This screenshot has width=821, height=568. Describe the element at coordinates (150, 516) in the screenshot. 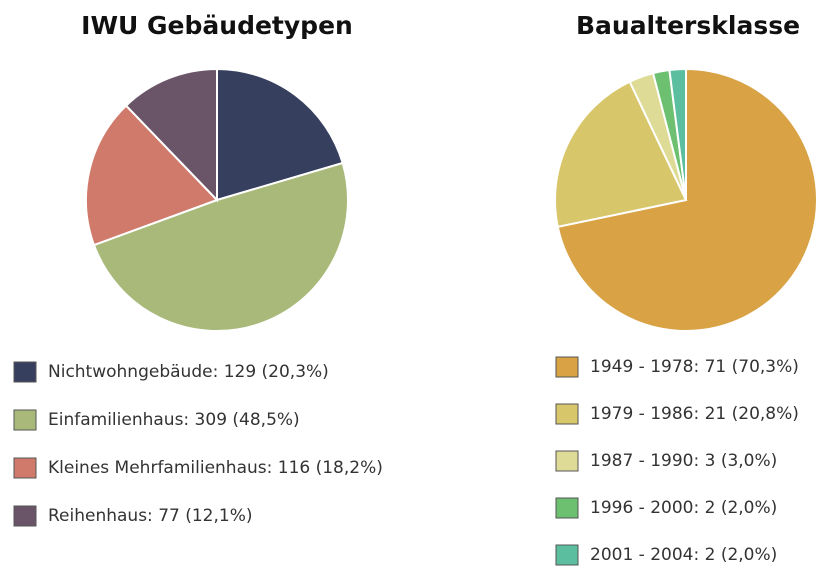

I see `legend-label: Reihenhaus: 77 (12,1%)` at that location.